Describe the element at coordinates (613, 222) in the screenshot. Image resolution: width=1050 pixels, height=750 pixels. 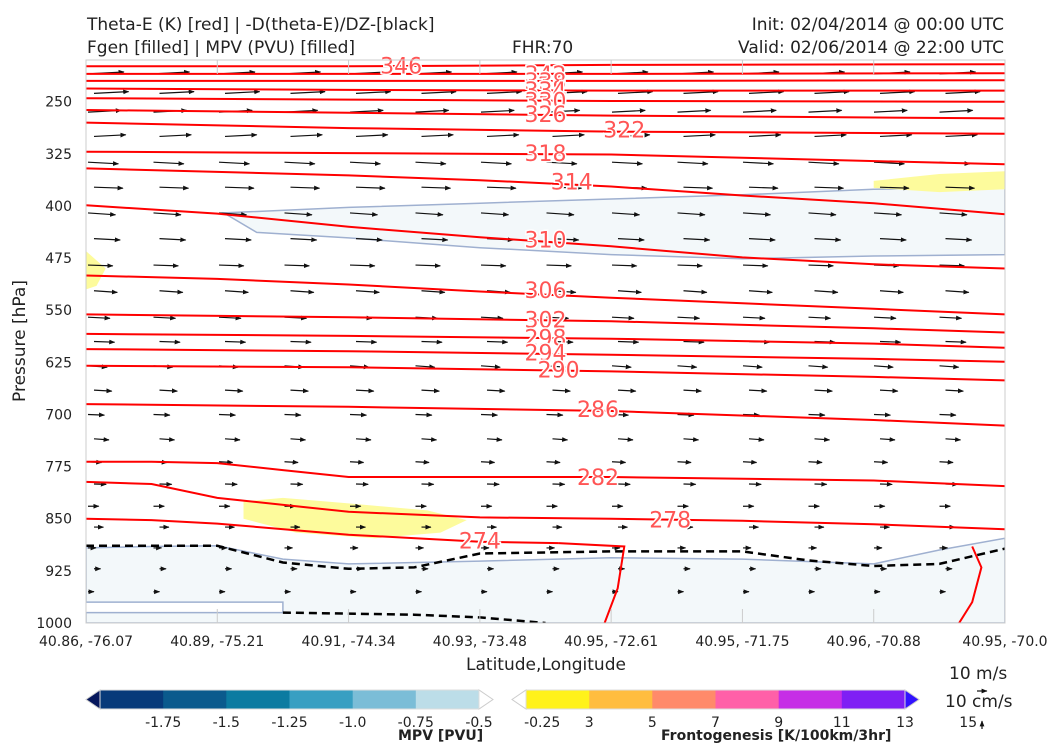
I see `mpv-region` at that location.